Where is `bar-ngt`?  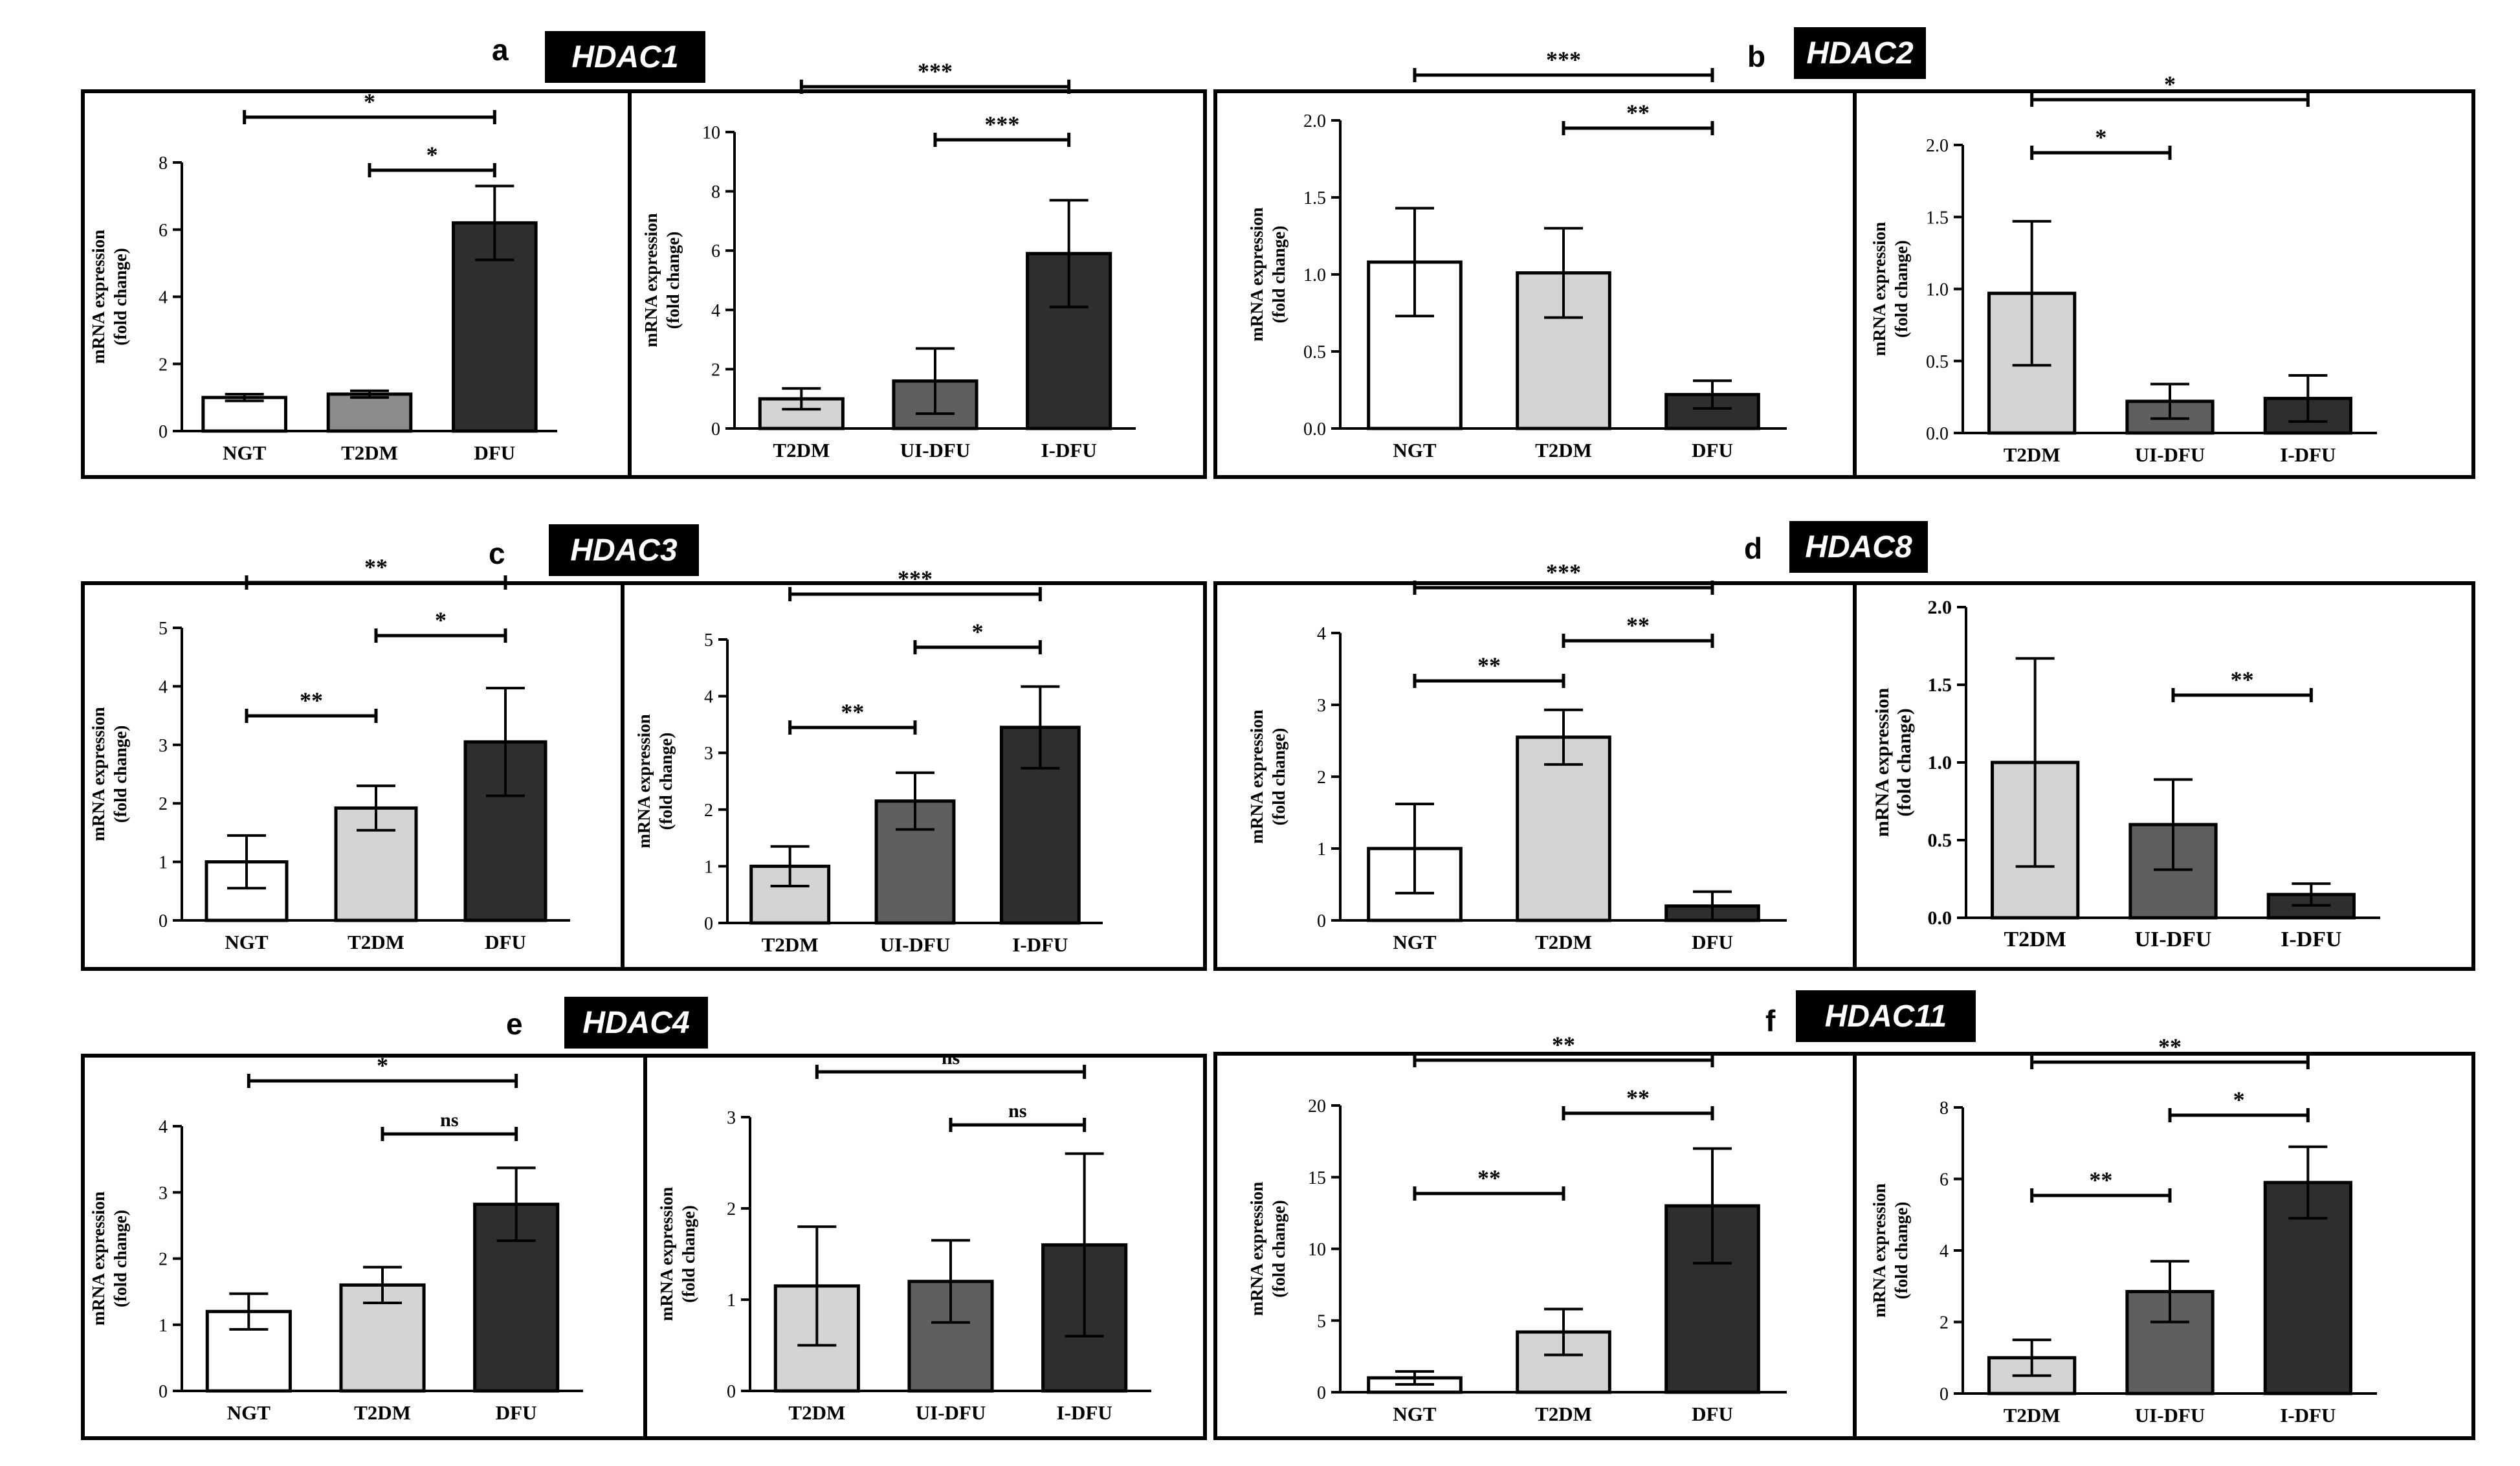
bar-ngt is located at coordinates (244, 414).